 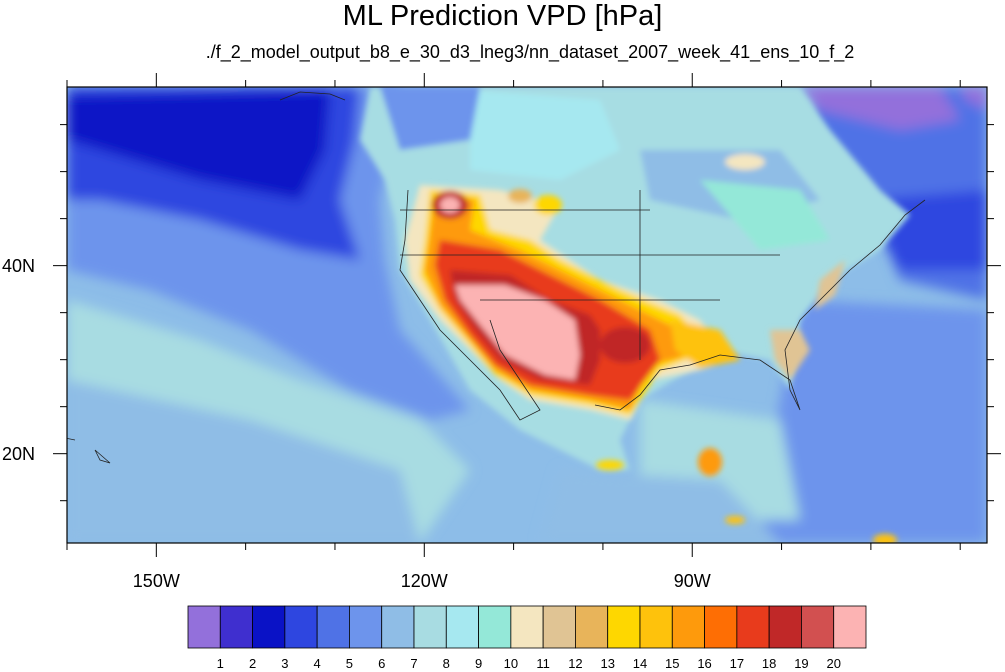 What do you see at coordinates (640, 663) in the screenshot?
I see `colorbar-label: 14` at bounding box center [640, 663].